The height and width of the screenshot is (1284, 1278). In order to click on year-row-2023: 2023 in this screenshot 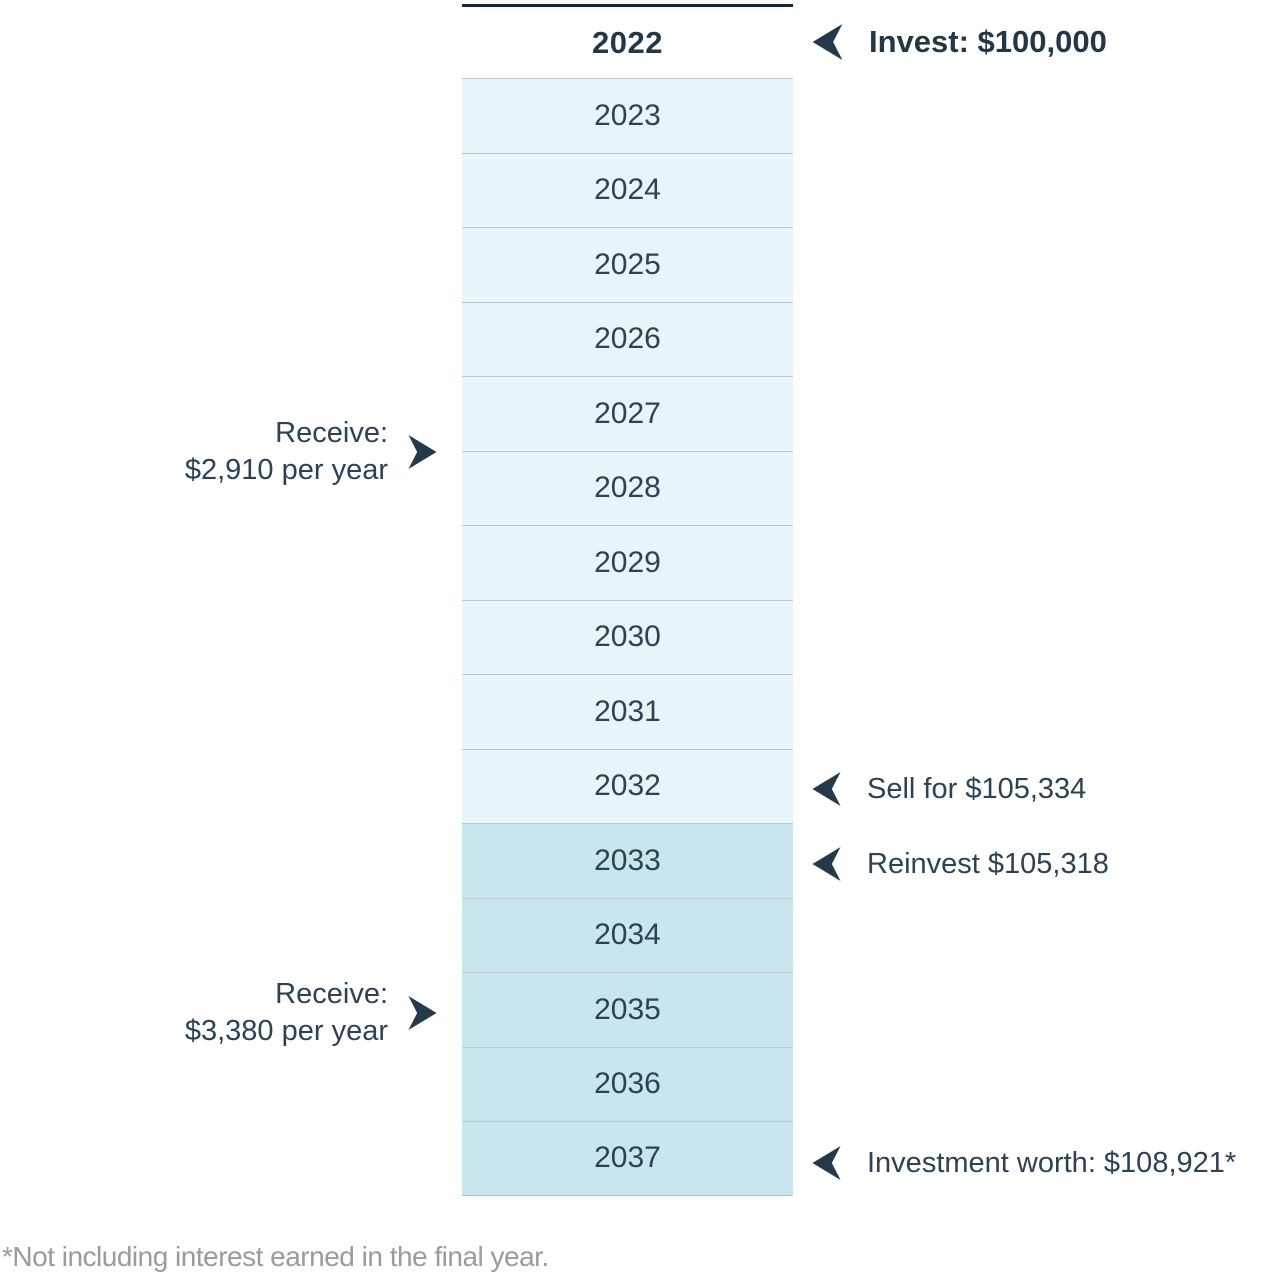, I will do `click(627, 115)`.